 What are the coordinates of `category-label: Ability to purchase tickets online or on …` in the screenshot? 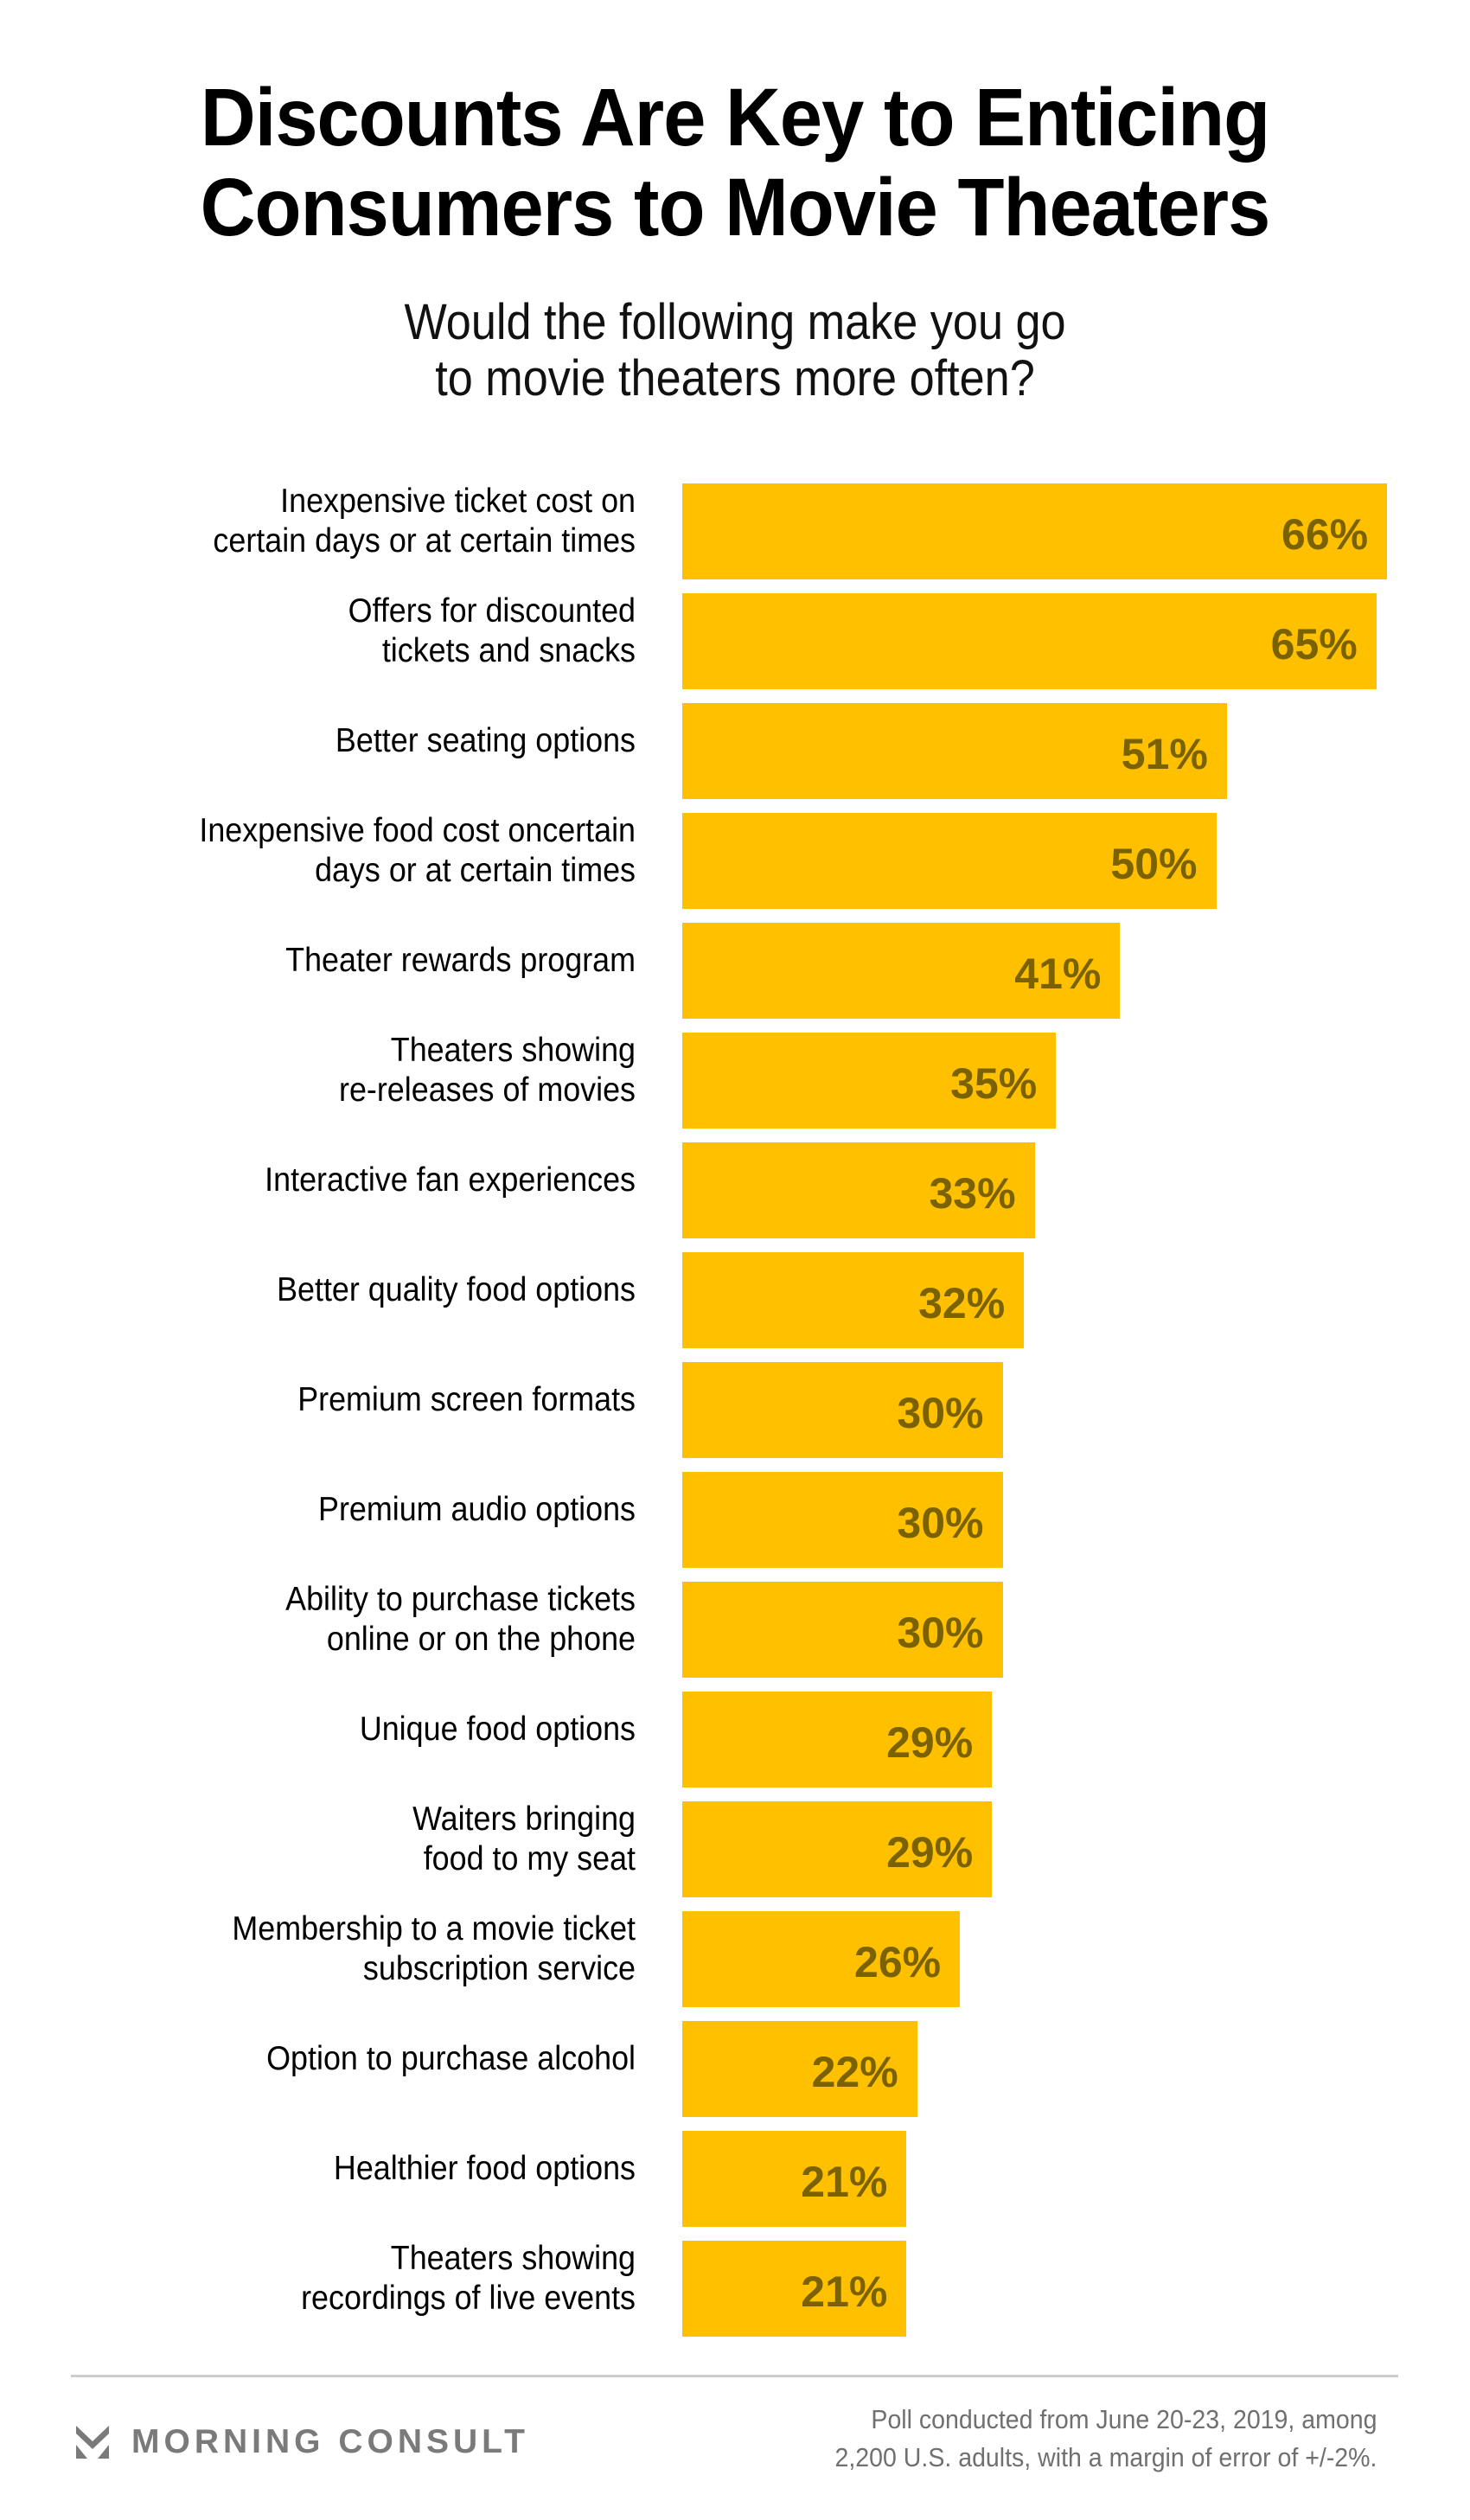 It's located at (349, 1620).